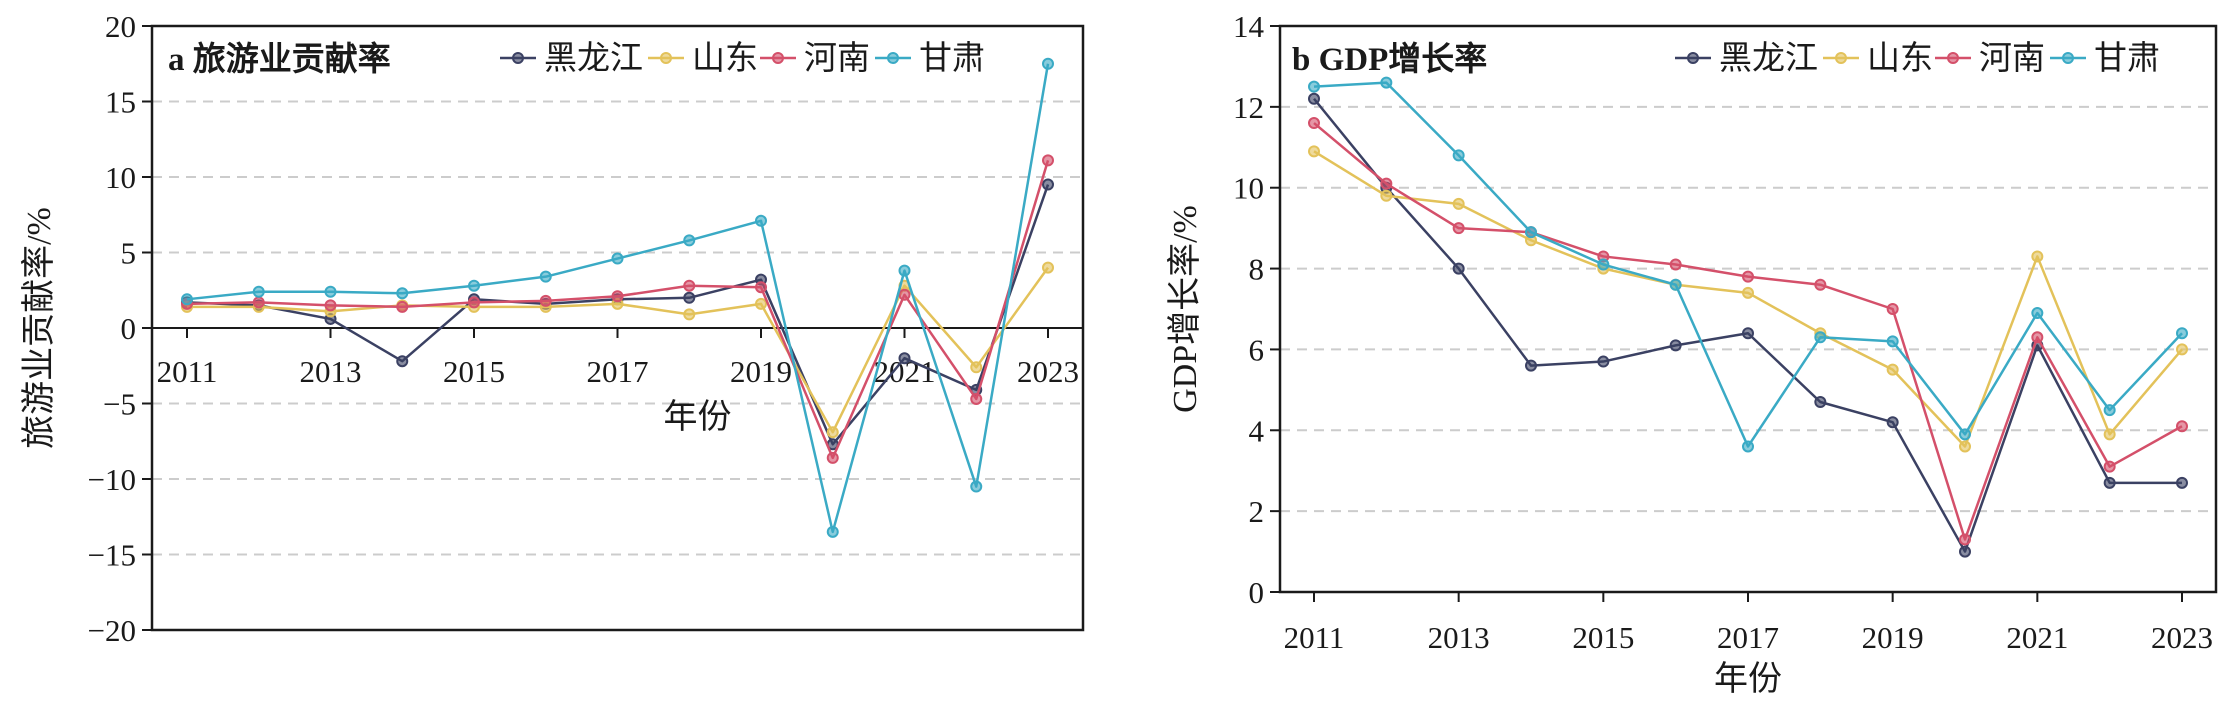 This screenshot has width=2236, height=706. What do you see at coordinates (120, 102) in the screenshot?
I see `y-tick-label: 15` at bounding box center [120, 102].